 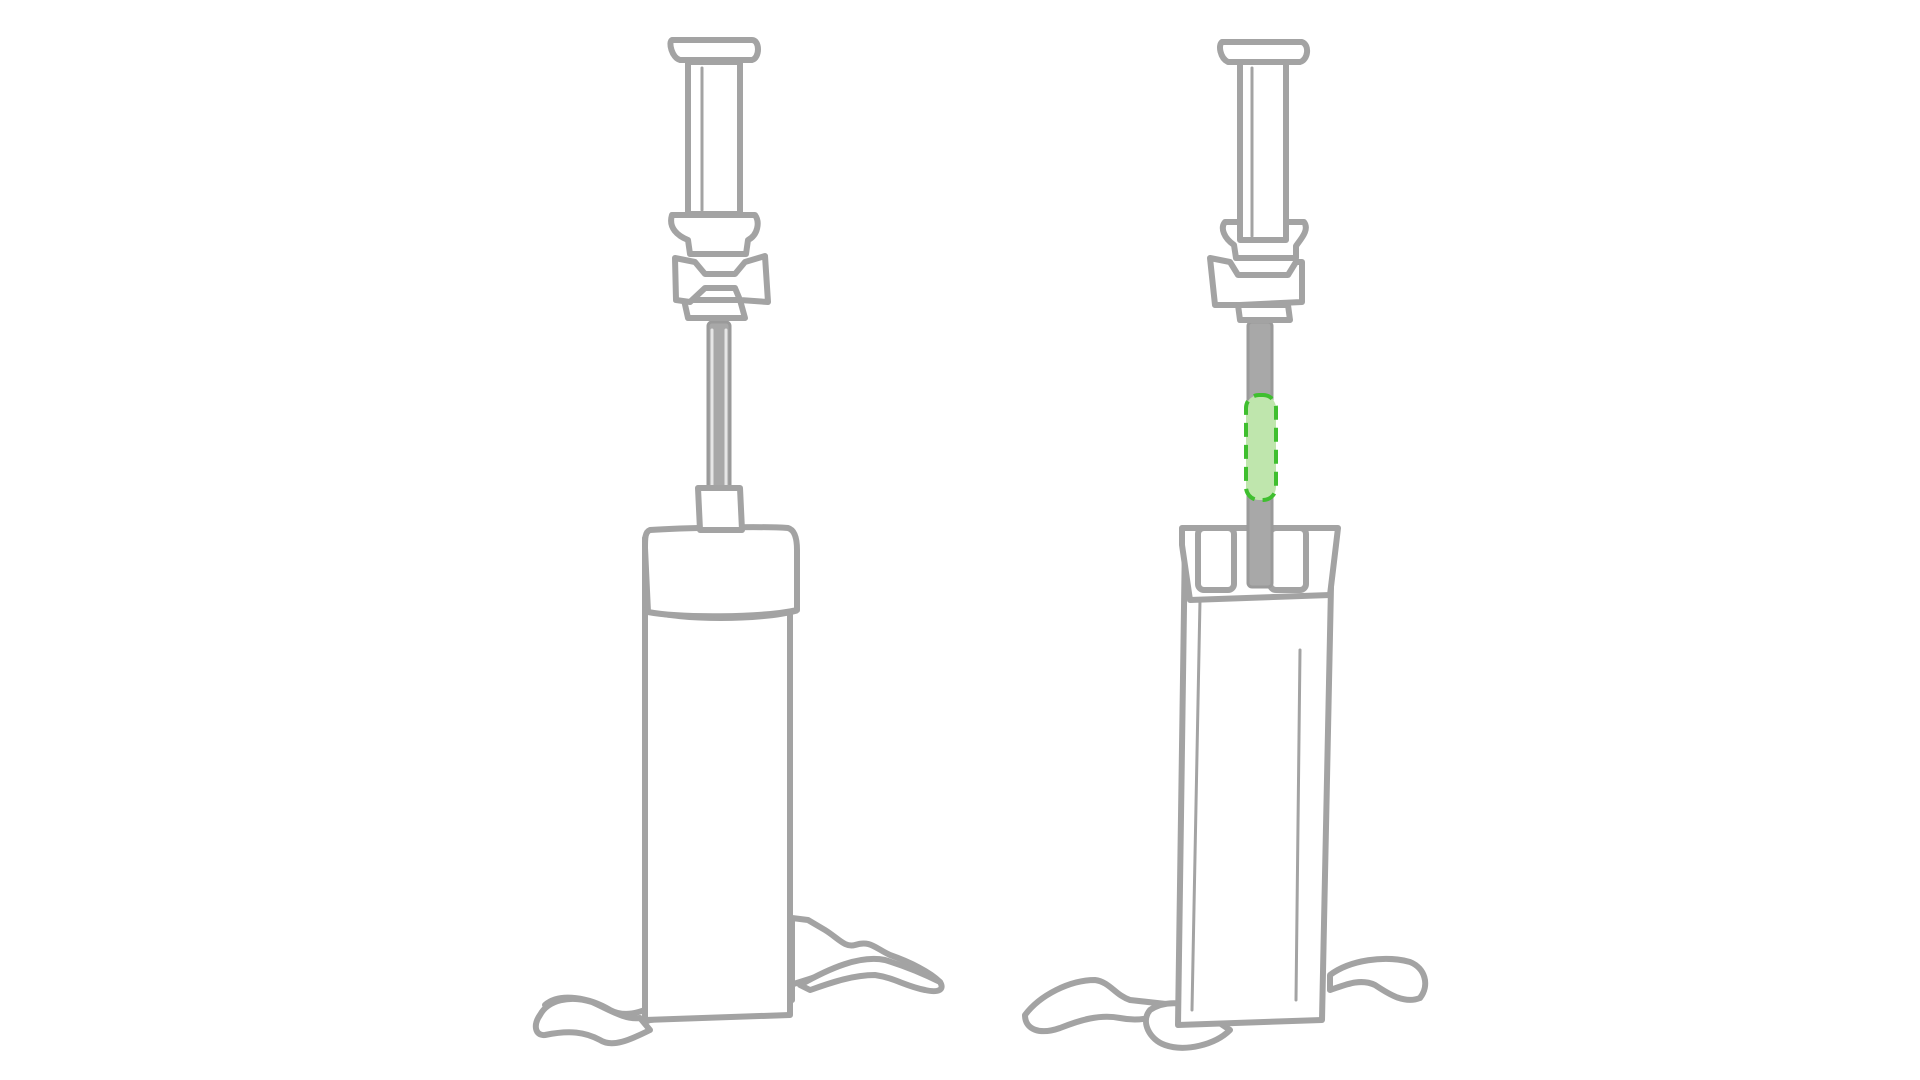 I want to click on barrel-seam-left, so click(x=1196, y=805).